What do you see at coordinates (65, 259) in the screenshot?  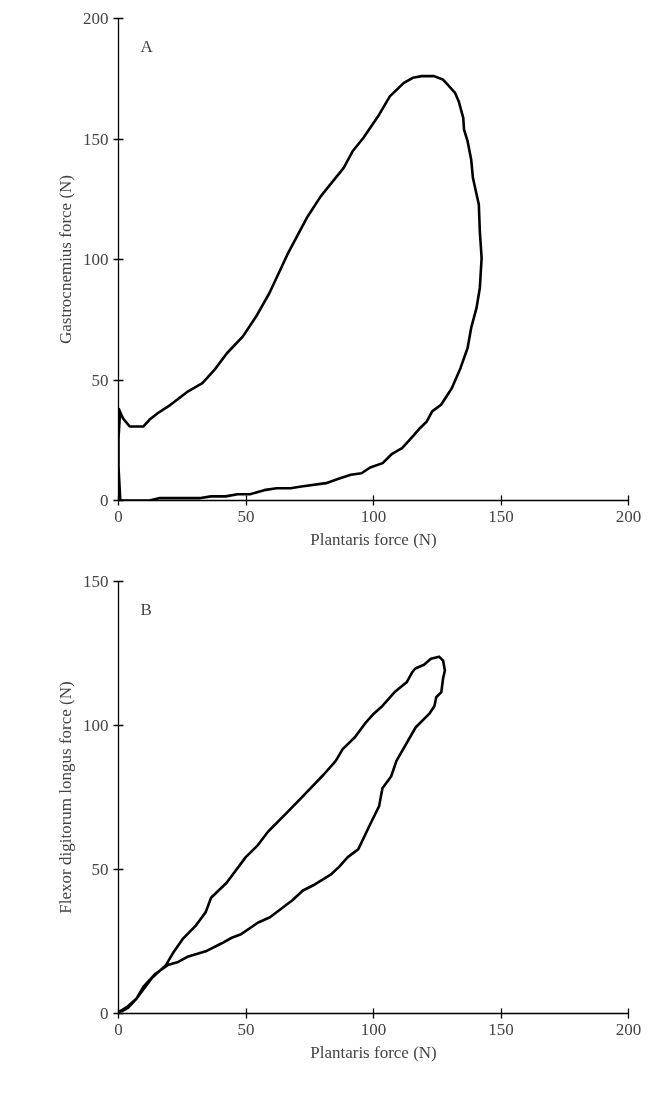 I see `y-axis-title: Gastrocnemius force (N)` at bounding box center [65, 259].